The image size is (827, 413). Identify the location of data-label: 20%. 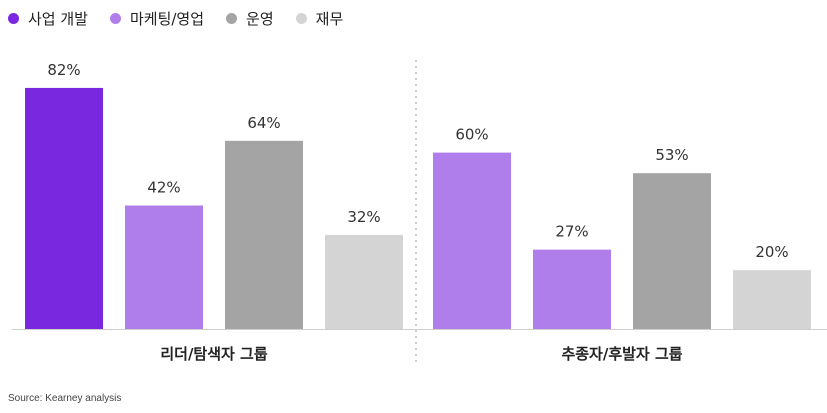
(771, 252).